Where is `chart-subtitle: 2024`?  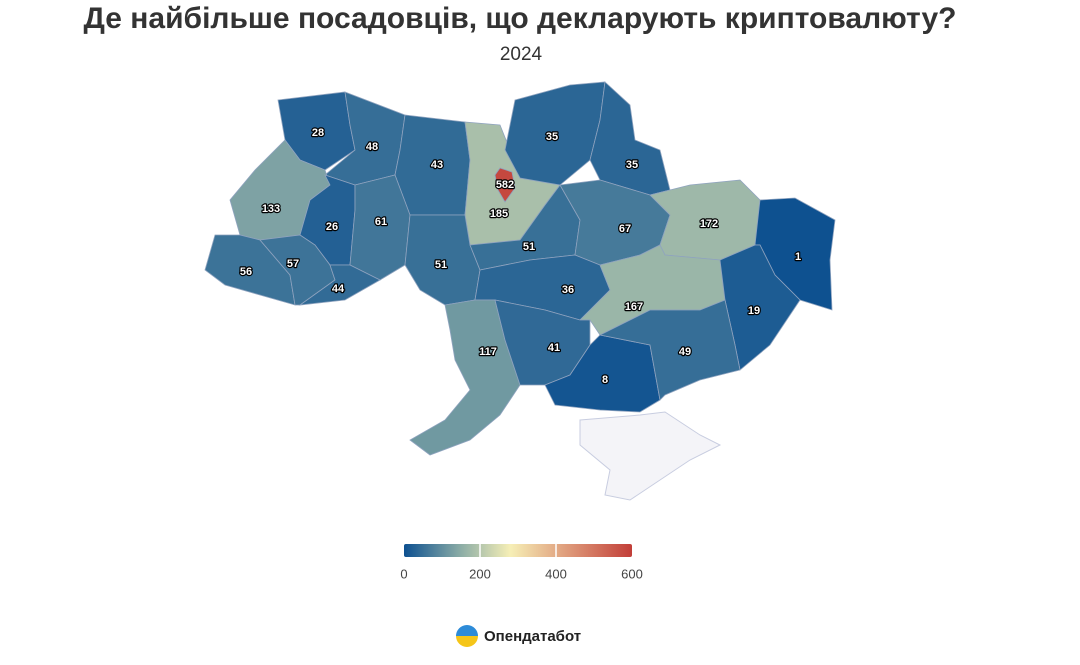
chart-subtitle: 2024 is located at coordinates (521, 54).